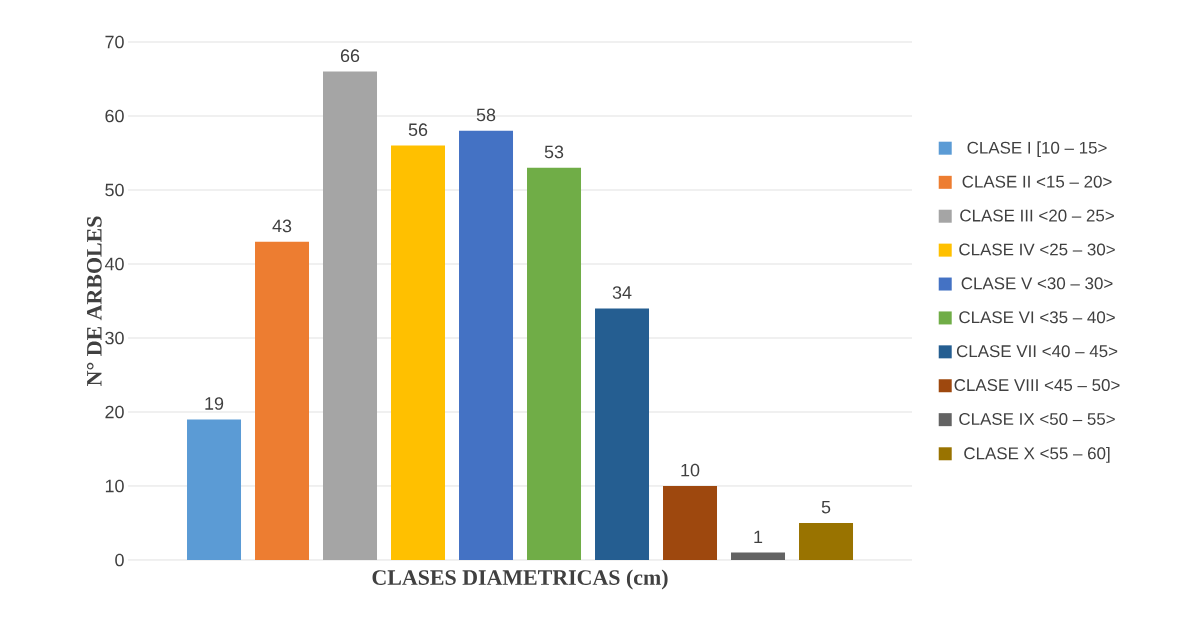 The width and height of the screenshot is (1184, 622). What do you see at coordinates (114, 338) in the screenshot?
I see `y-tick-label: 30` at bounding box center [114, 338].